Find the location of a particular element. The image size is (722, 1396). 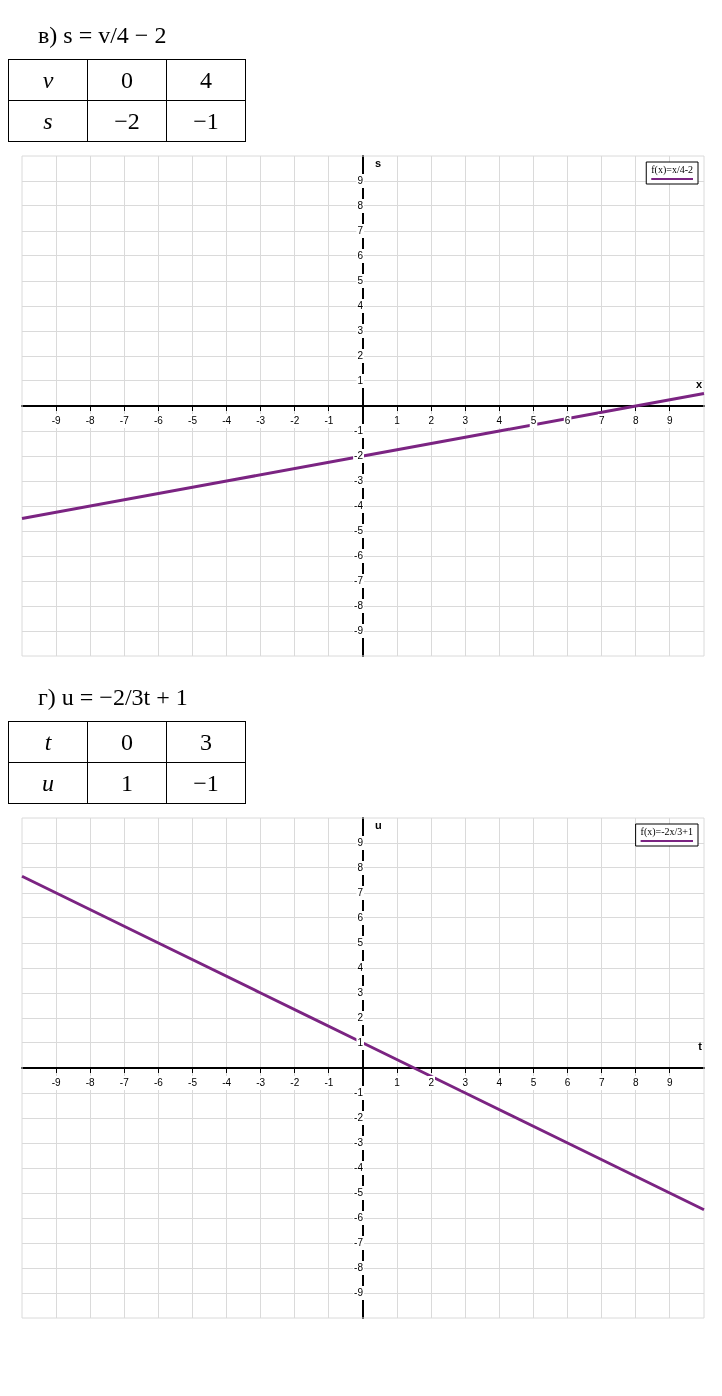

text: s is located at coordinates (48, 121).